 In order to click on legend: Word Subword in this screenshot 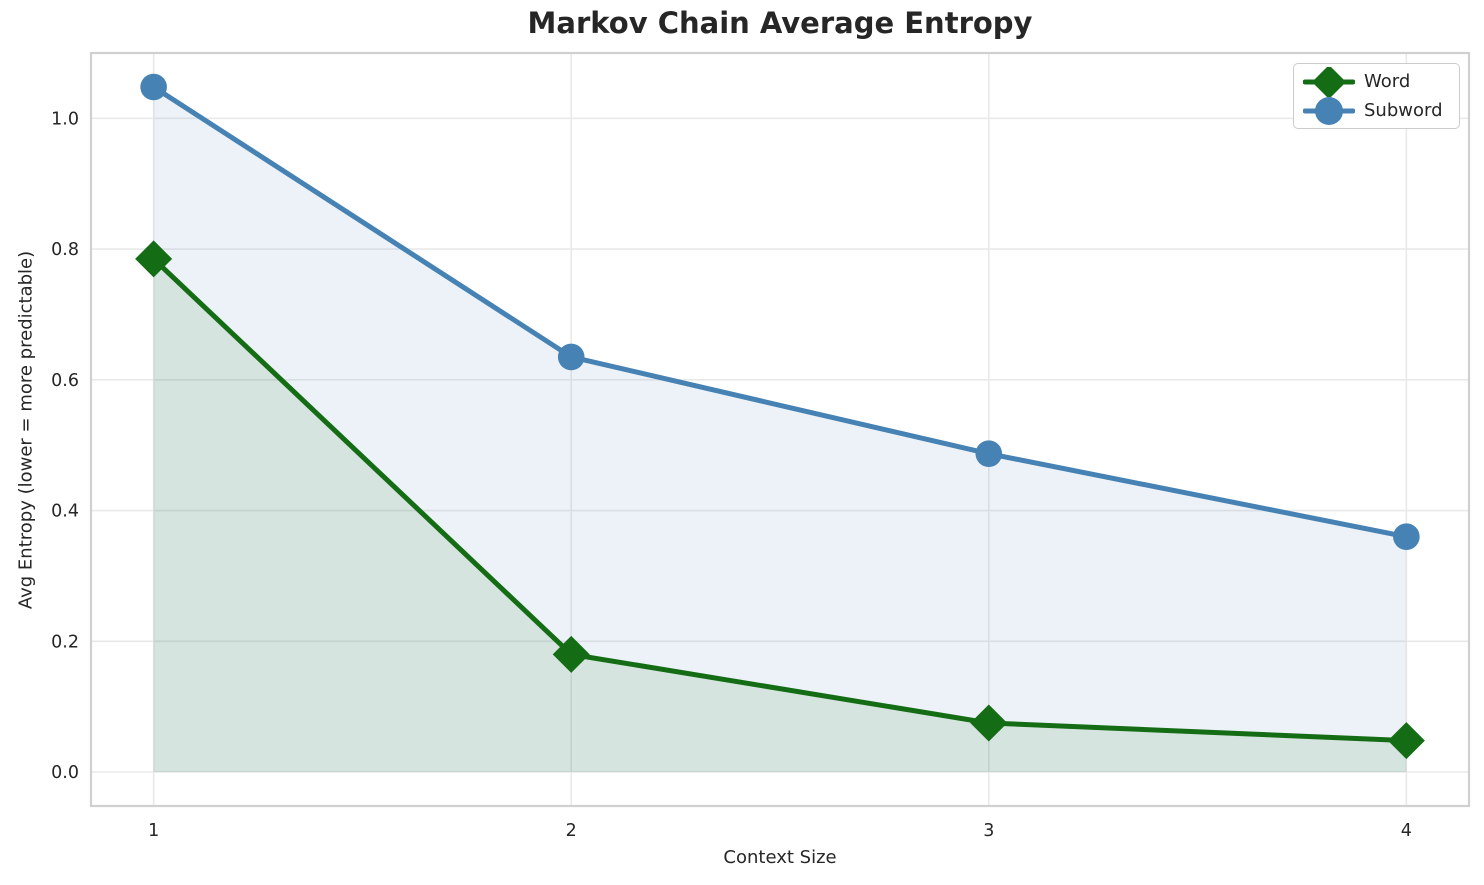, I will do `click(1376, 96)`.